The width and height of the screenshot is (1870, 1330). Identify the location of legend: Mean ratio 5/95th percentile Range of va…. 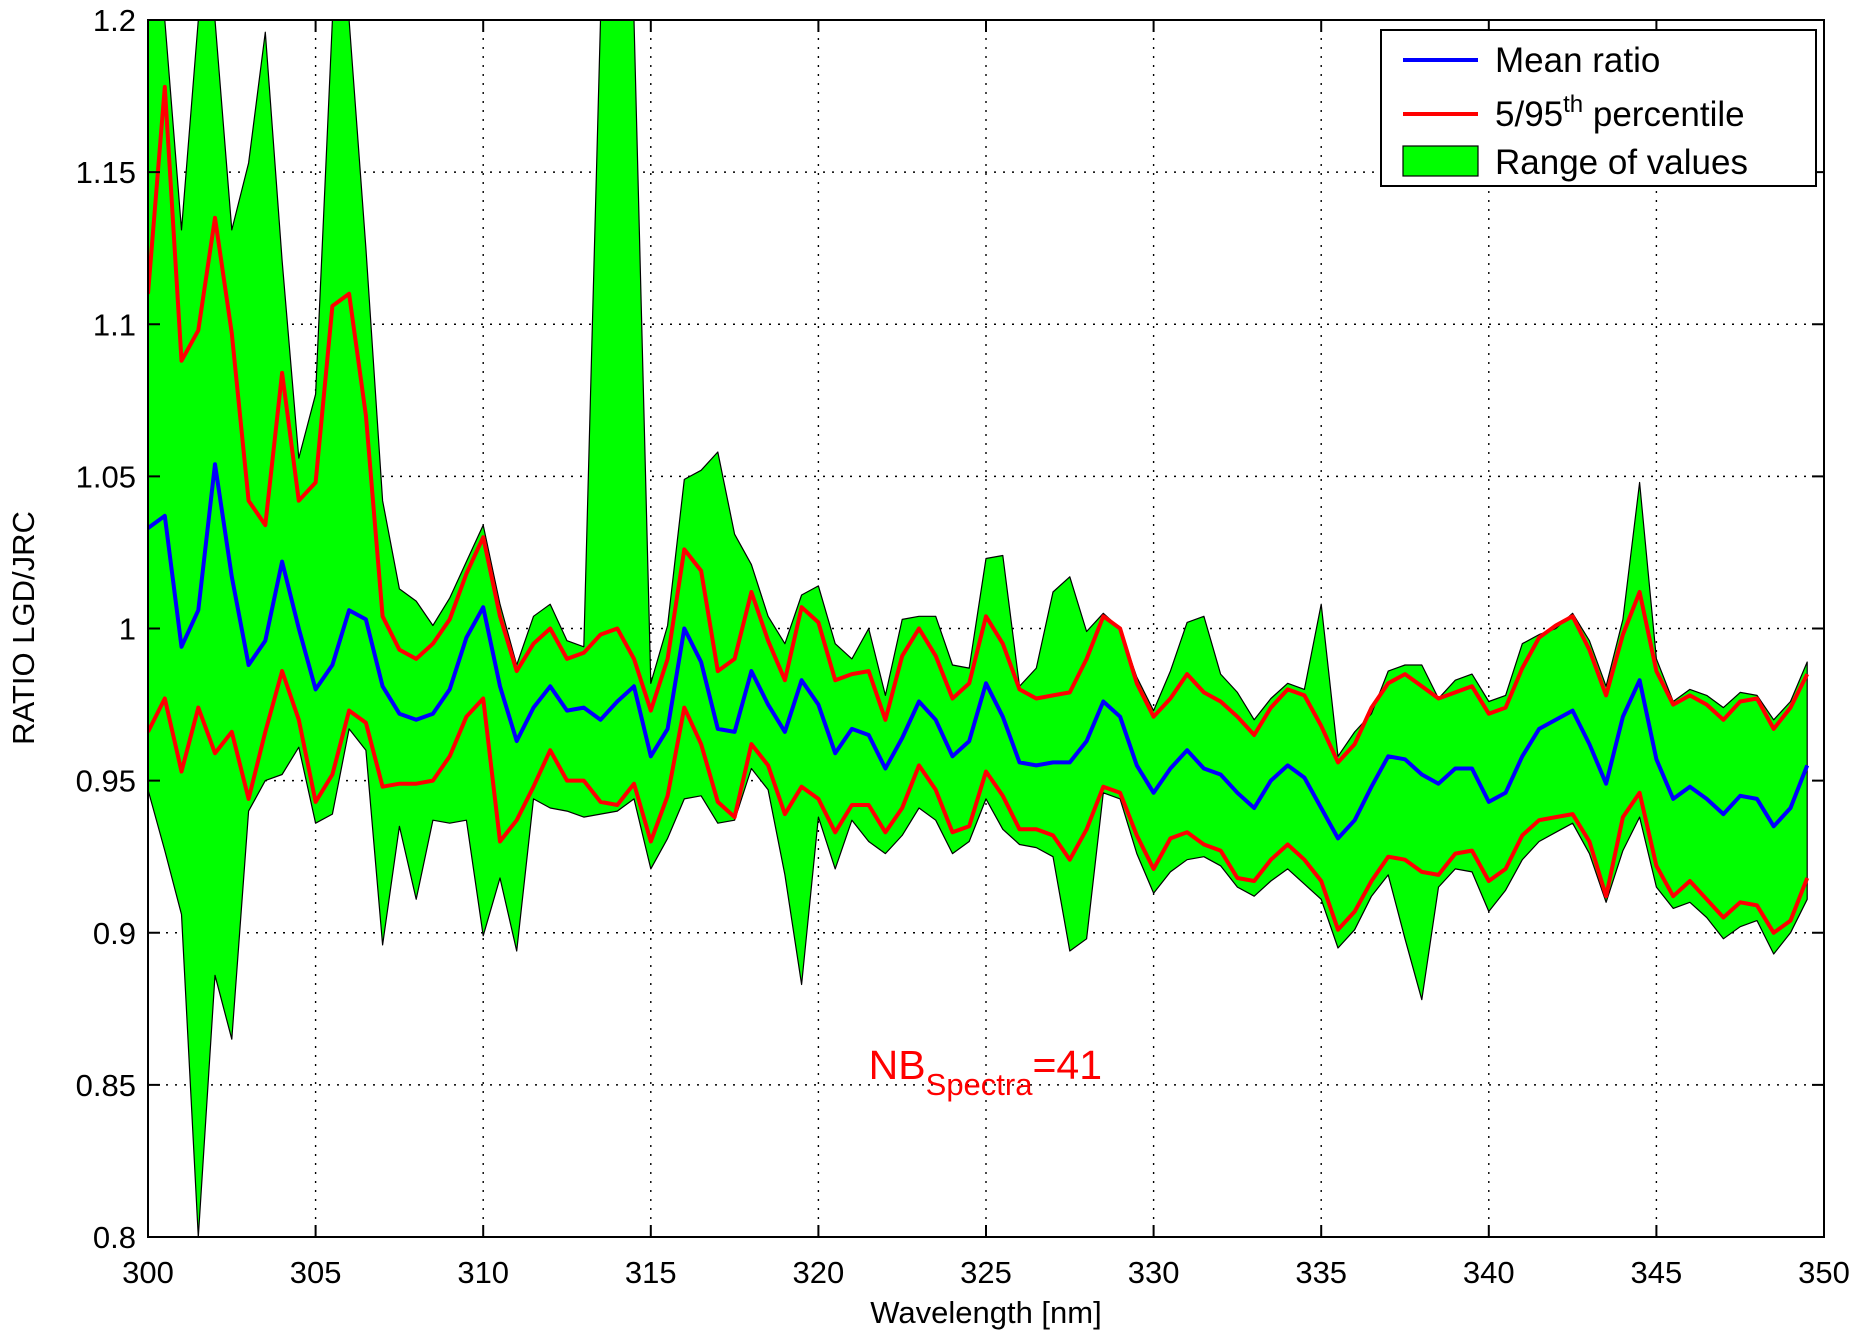
(1598, 108).